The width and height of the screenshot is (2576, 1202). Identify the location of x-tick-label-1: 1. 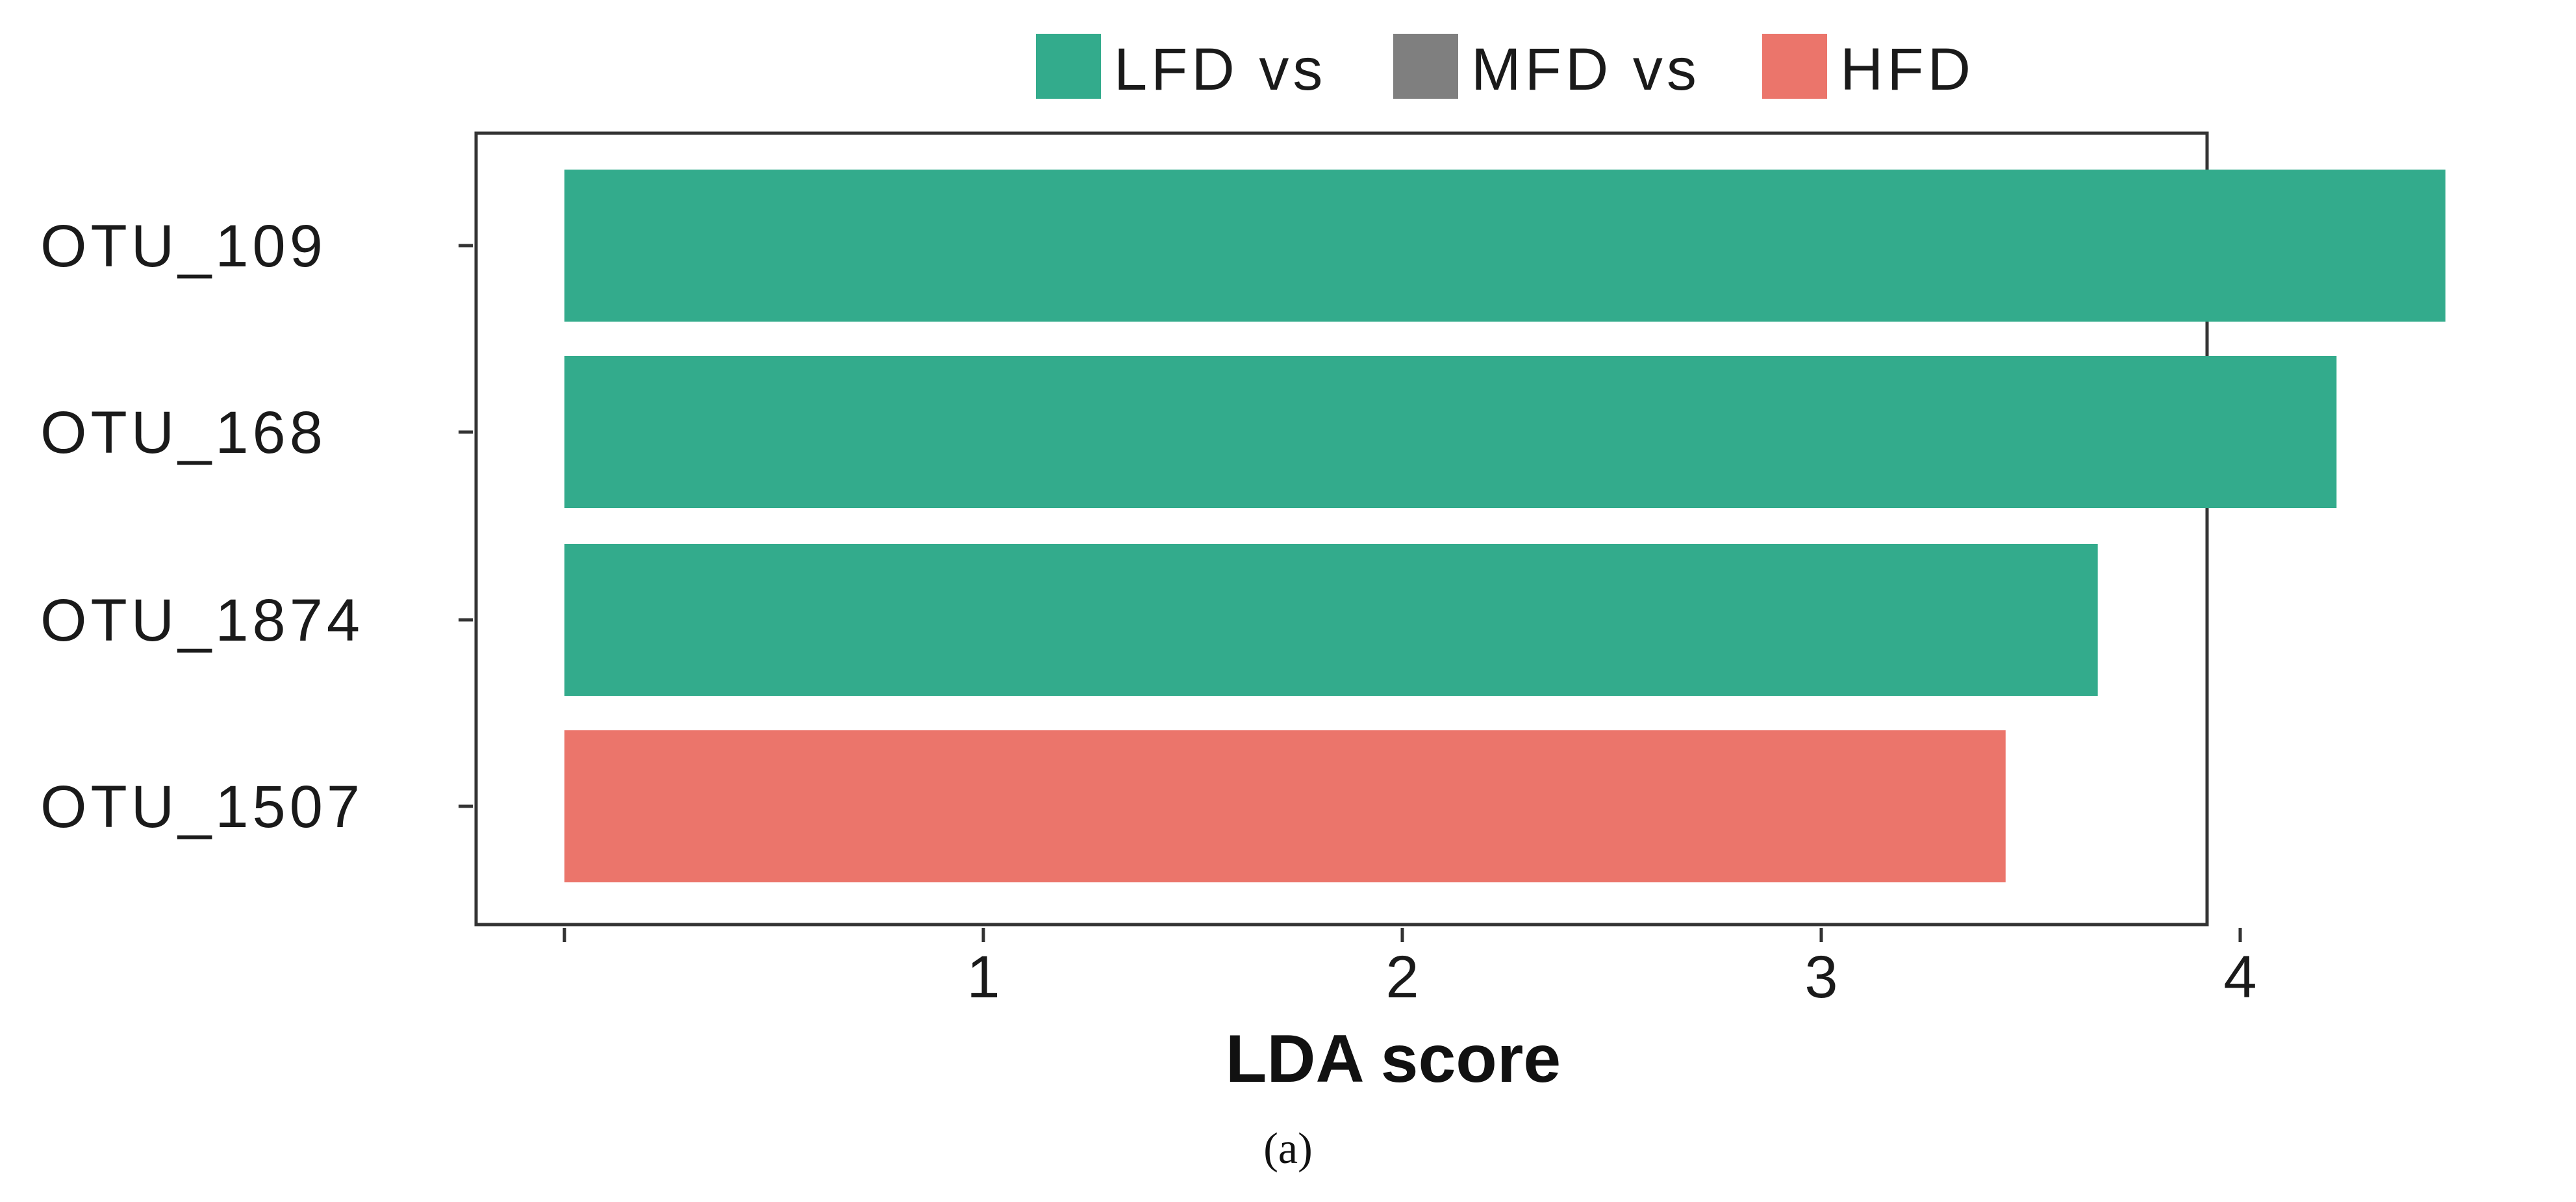
(983, 977).